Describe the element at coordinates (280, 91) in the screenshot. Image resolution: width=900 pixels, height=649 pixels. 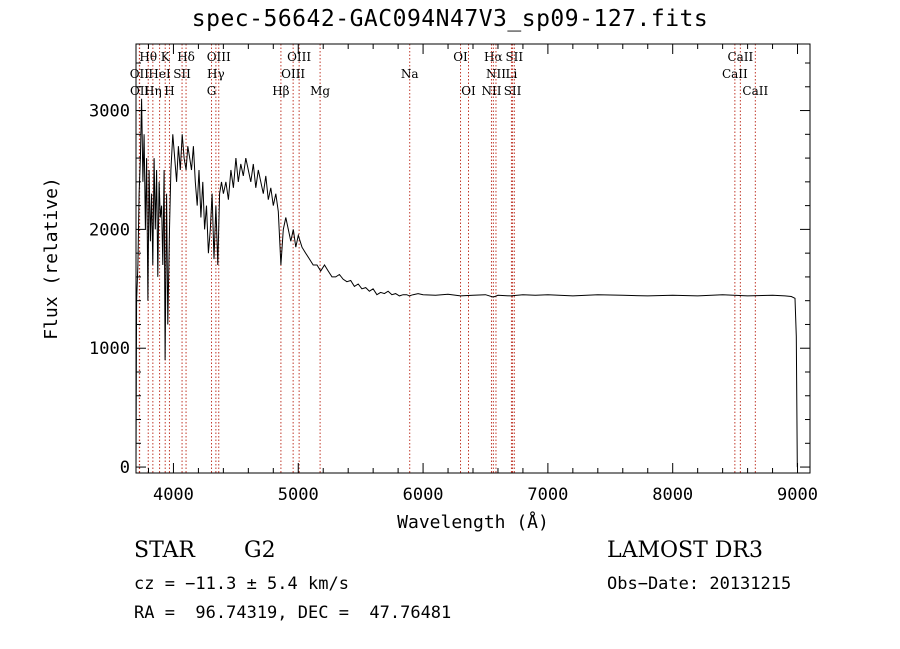
I see `line-label: Hβ` at that location.